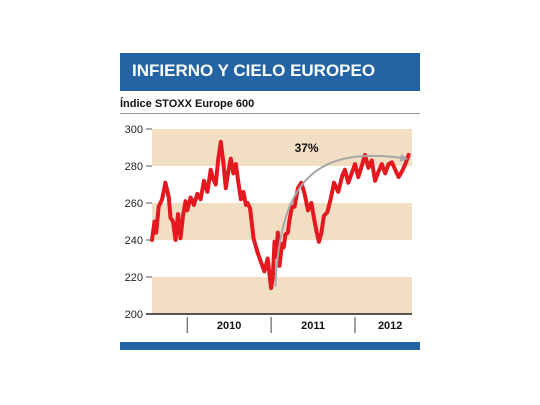 This screenshot has height=405, width=540. What do you see at coordinates (390, 326) in the screenshot?
I see `year-label: 2012` at bounding box center [390, 326].